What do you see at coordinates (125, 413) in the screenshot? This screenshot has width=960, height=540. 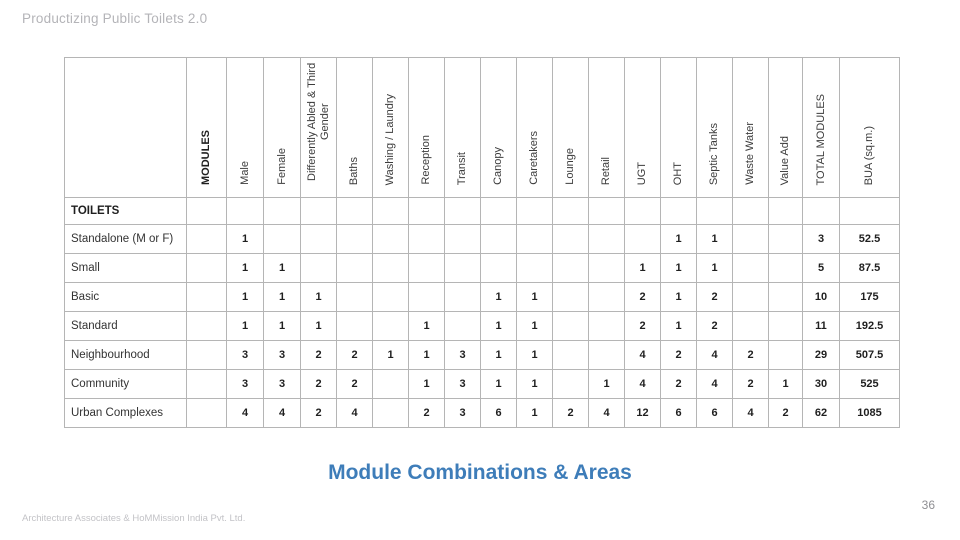 I see `row-label: Urban Complexes` at bounding box center [125, 413].